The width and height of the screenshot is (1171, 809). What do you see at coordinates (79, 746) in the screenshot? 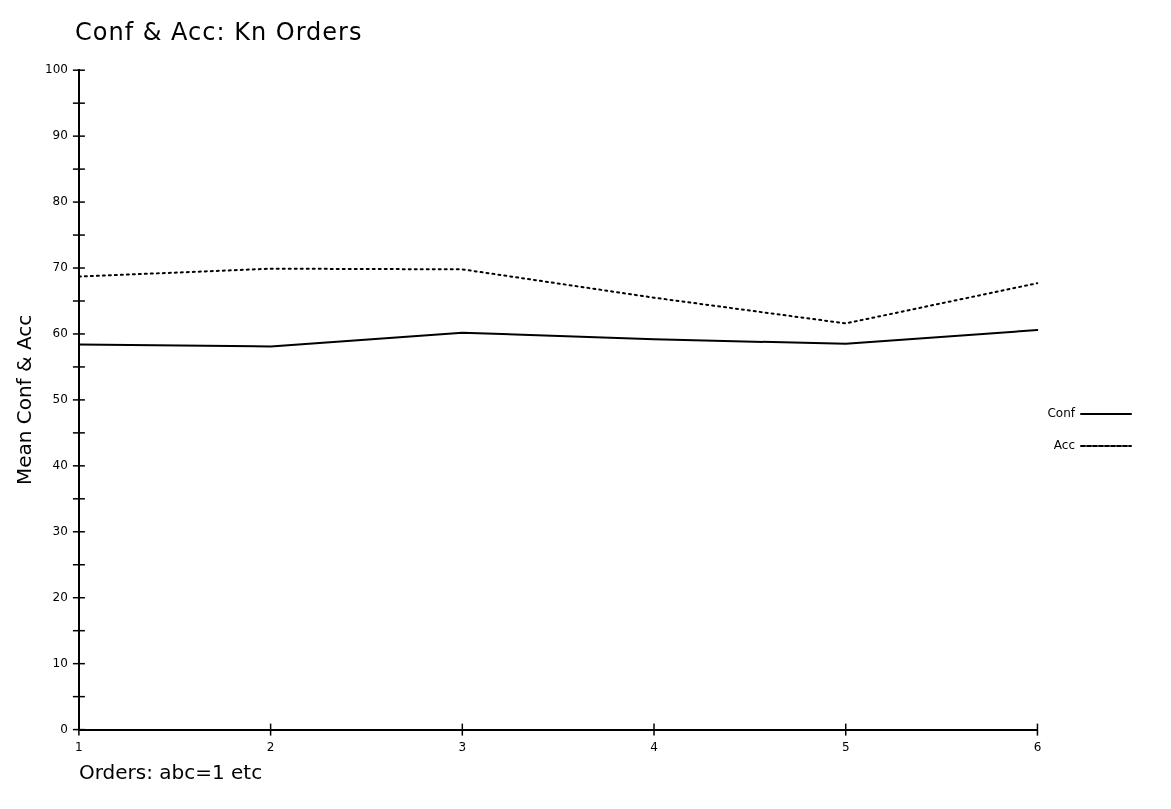
I see `x-tick-label: 1` at bounding box center [79, 746].